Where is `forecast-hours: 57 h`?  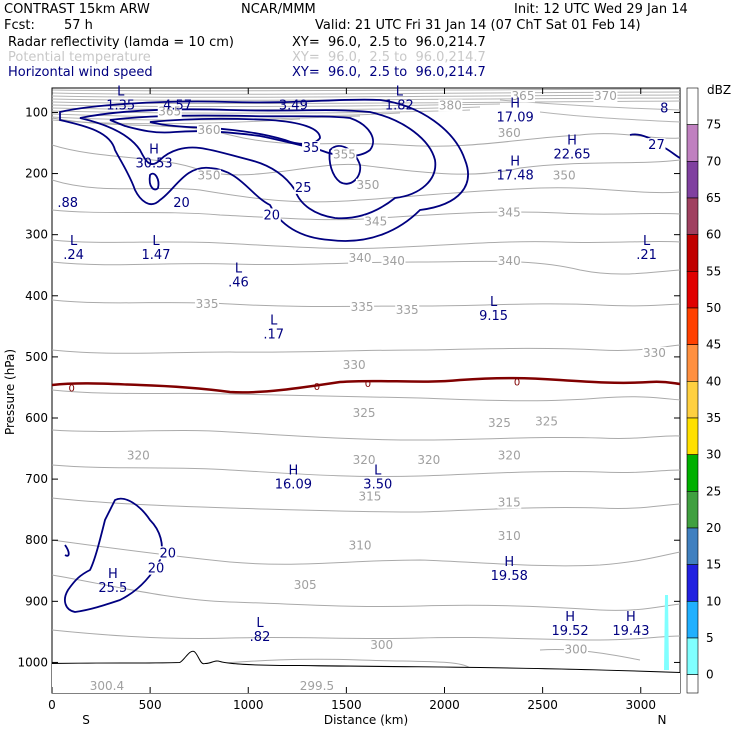 forecast-hours: 57 h is located at coordinates (78, 25).